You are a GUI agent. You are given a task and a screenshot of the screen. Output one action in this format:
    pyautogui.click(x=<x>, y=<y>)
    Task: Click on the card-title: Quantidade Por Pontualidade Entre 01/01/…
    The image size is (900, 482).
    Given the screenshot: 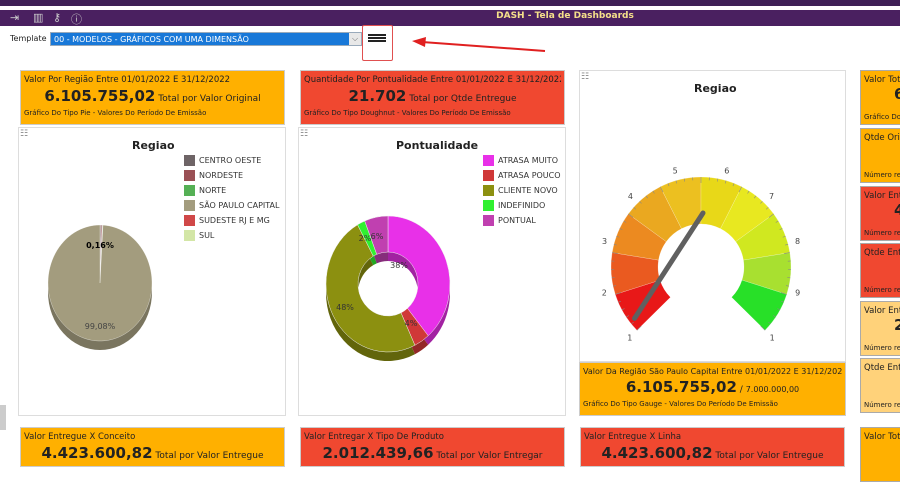 What is the action you would take?
    pyautogui.click(x=432, y=80)
    